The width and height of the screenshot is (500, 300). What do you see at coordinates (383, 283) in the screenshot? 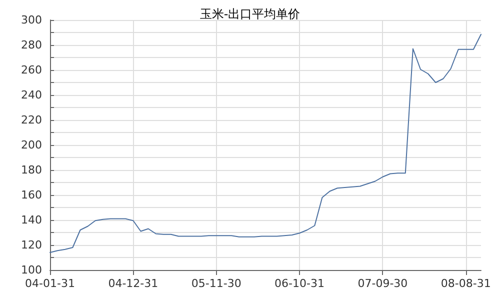
I see `x-tick-label: 07-09-30` at bounding box center [383, 283].